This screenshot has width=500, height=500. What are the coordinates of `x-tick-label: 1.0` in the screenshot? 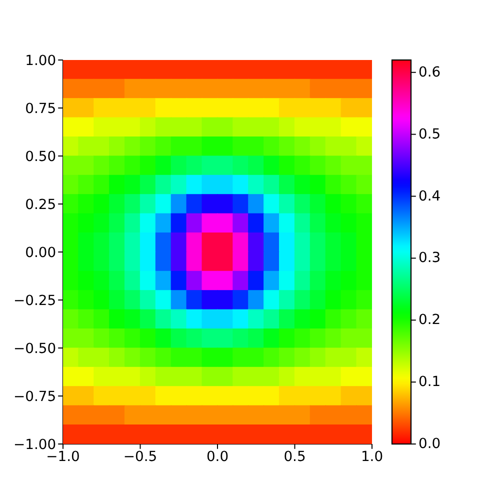 It's located at (372, 456).